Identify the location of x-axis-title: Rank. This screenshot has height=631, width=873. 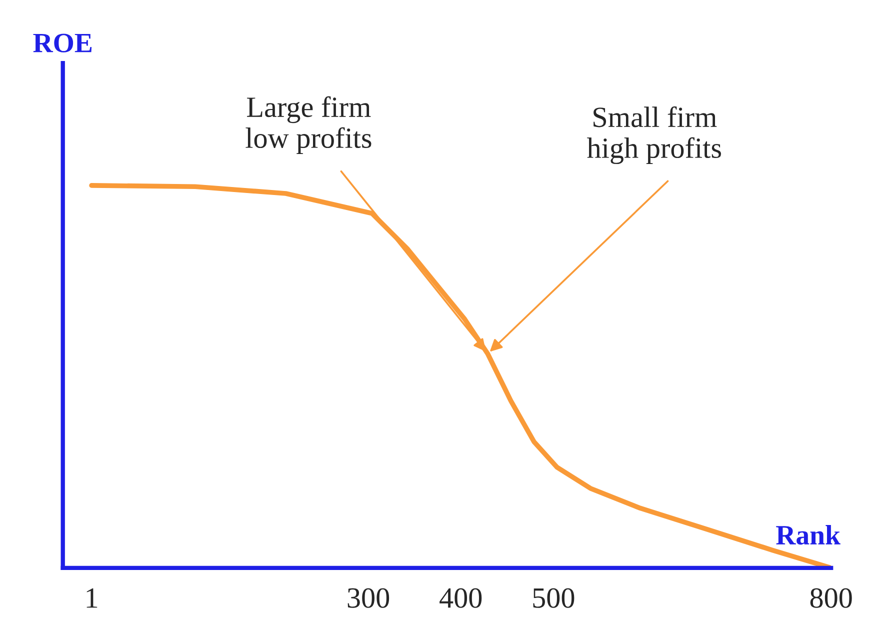
(808, 535).